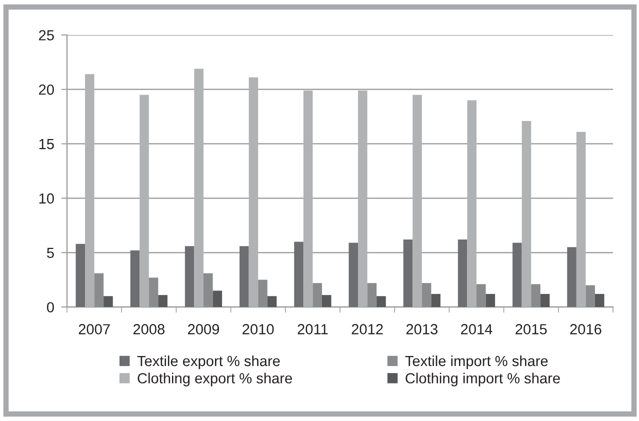 The image size is (639, 421). I want to click on x-tick-label: 2008, so click(148, 329).